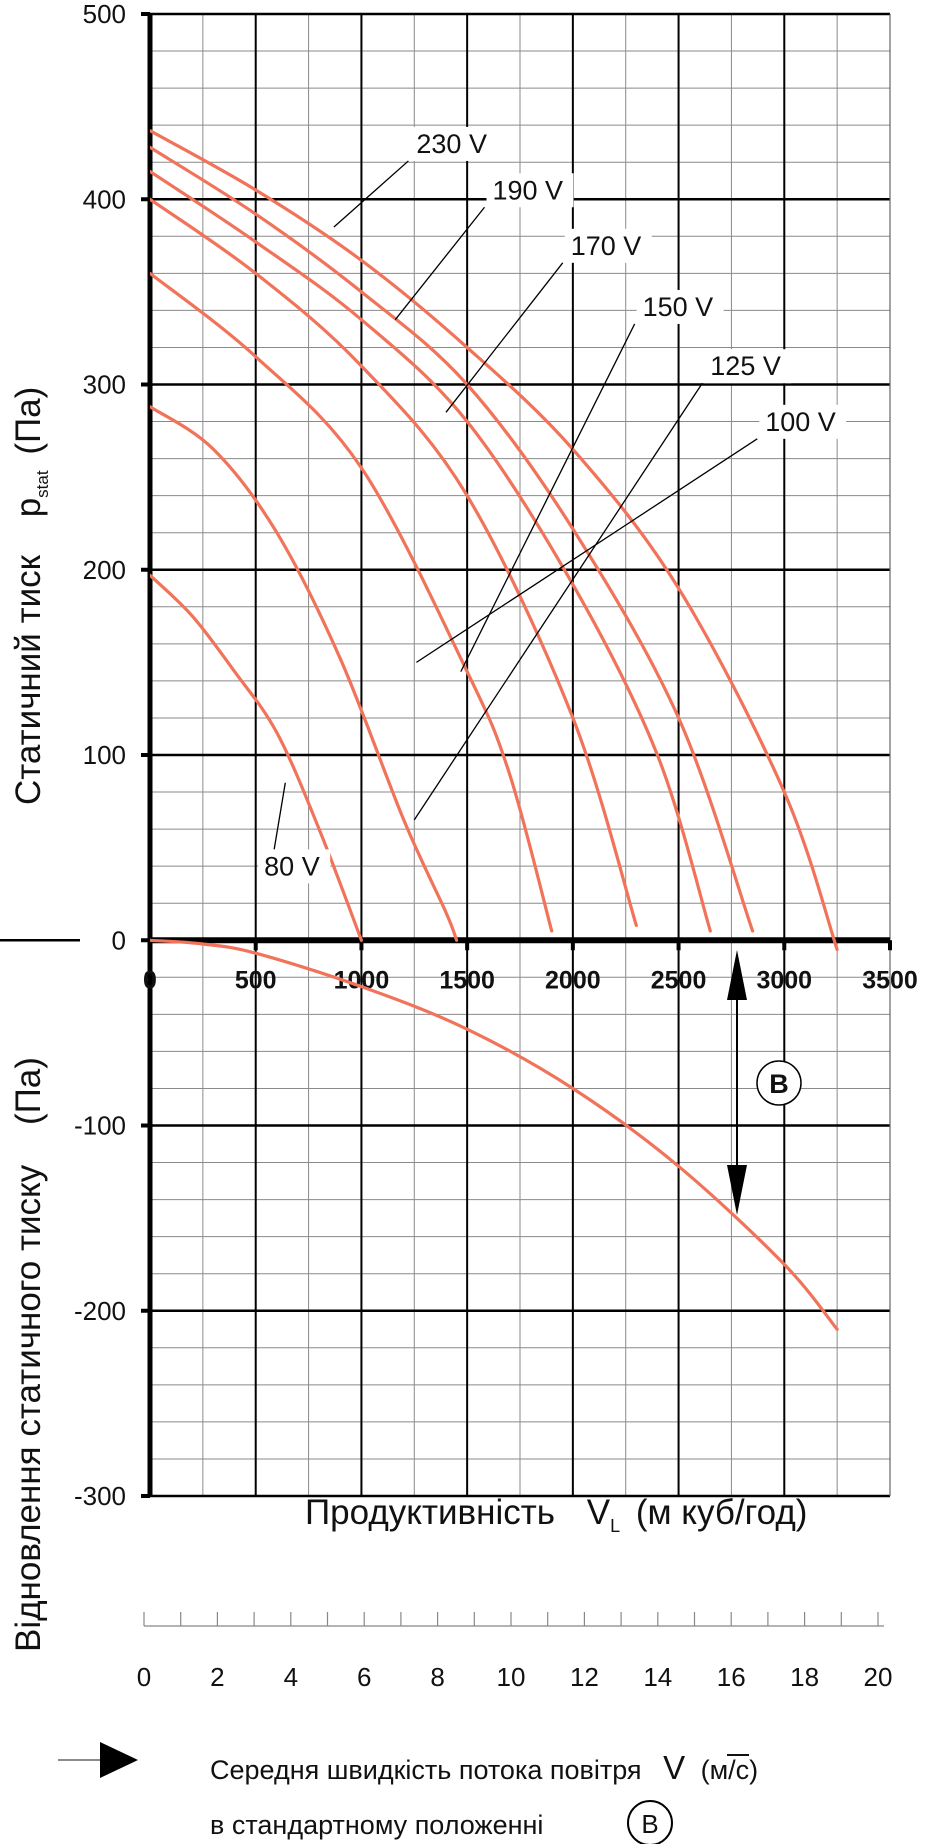  What do you see at coordinates (556, 1516) in the screenshot?
I see `x-axis-title: Продуктивність VL (м куб/год)` at bounding box center [556, 1516].